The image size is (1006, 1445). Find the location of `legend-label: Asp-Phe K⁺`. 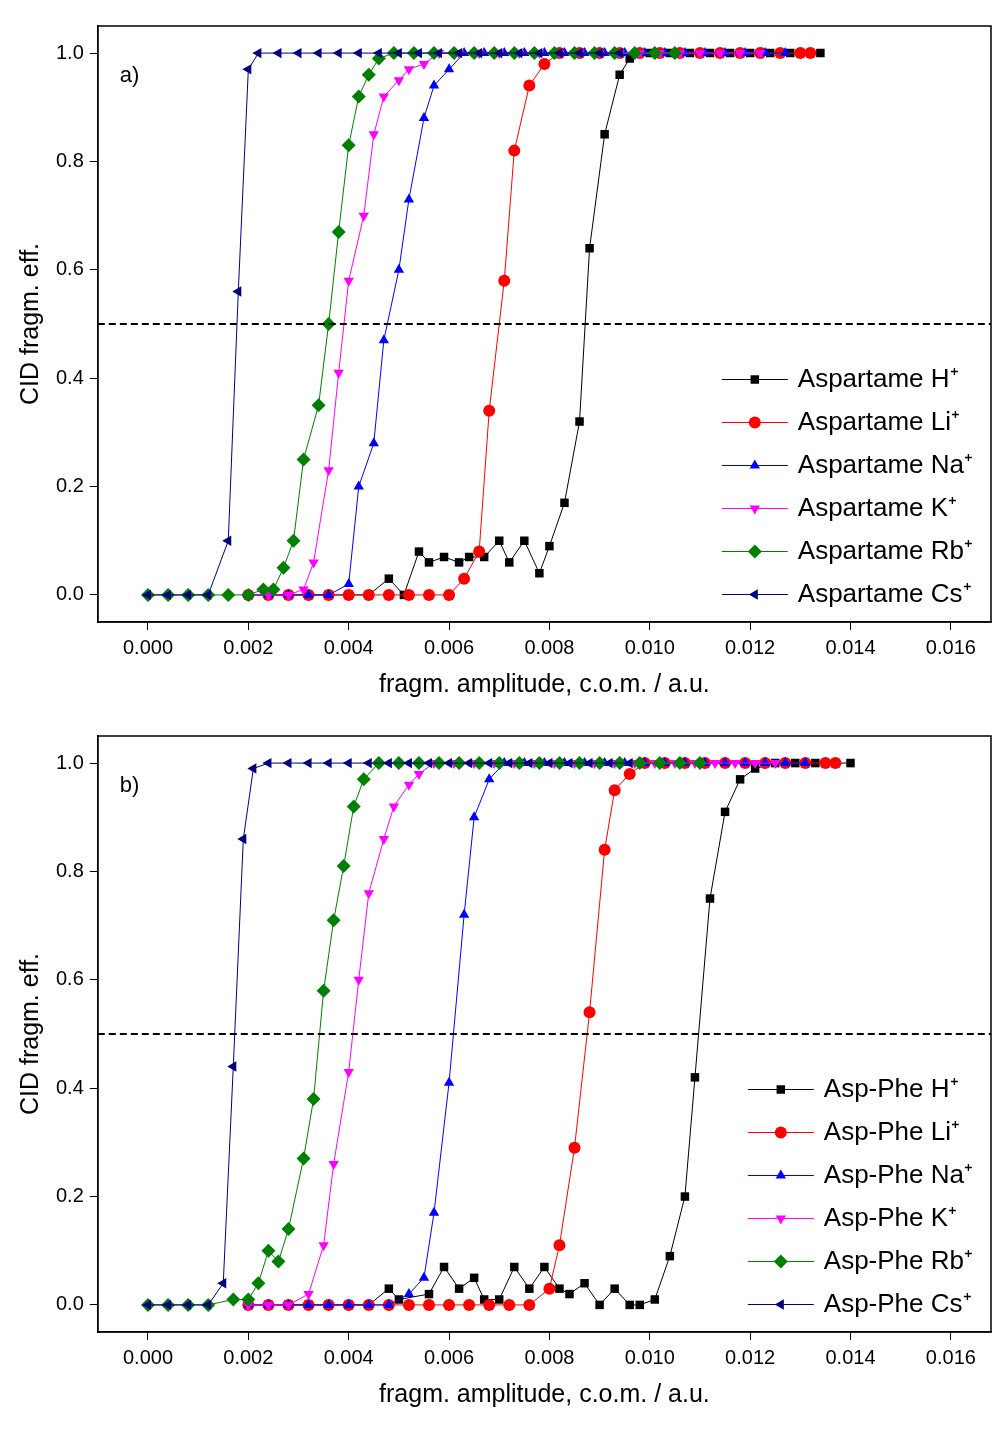

legend-label: Asp-Phe K⁺ is located at coordinates (890, 1216).